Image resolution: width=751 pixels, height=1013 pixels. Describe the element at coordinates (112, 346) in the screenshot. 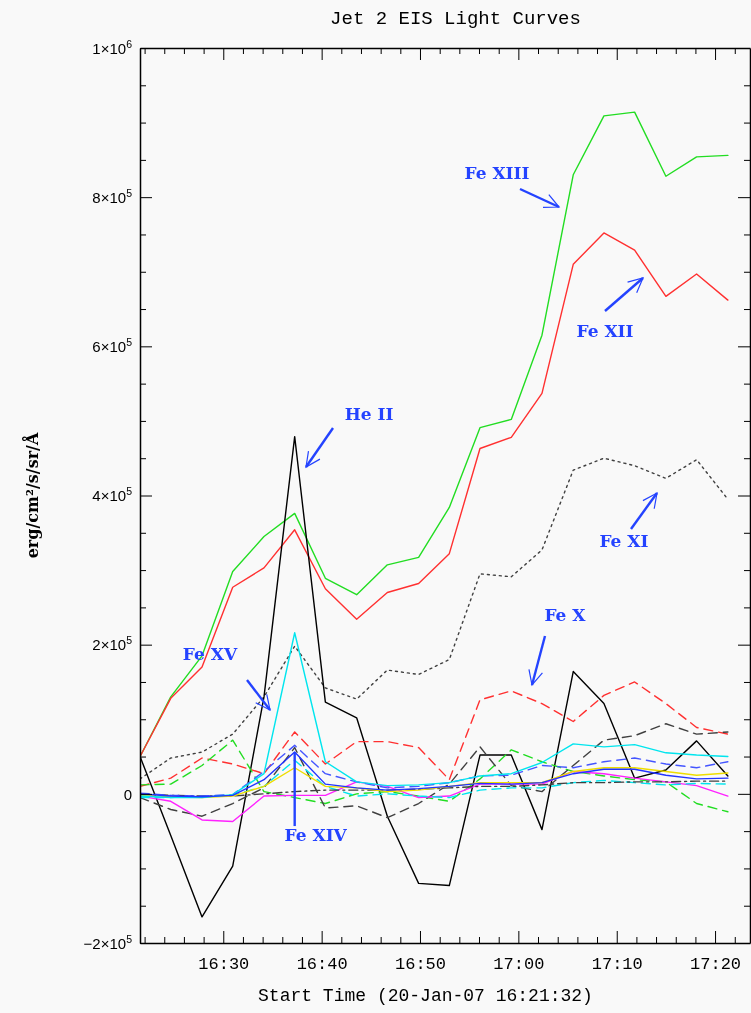

I see `y-tick-label: 6×10$^{5}$` at that location.